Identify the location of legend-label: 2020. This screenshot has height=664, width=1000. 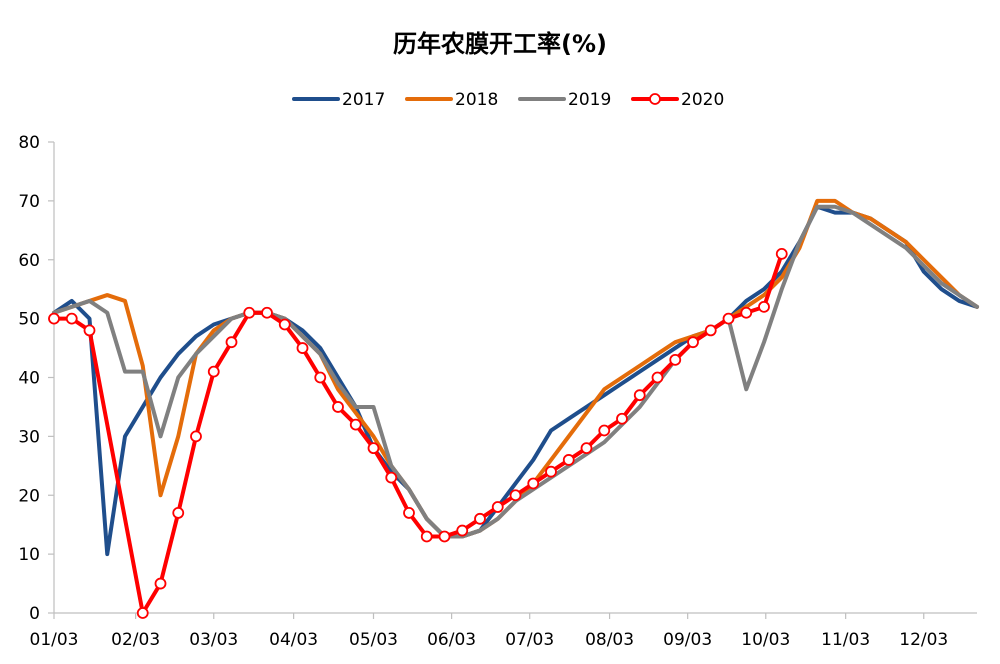
(702, 100).